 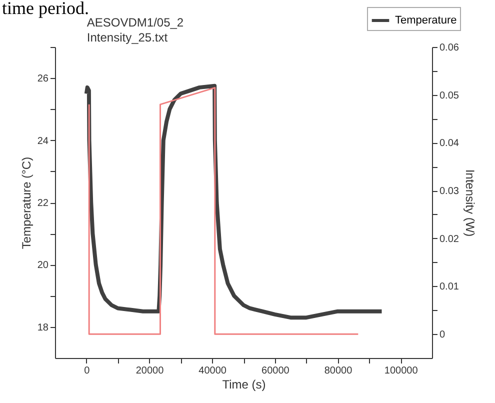 What do you see at coordinates (450, 144) in the screenshot?
I see `y2-tick-label: 0.04` at bounding box center [450, 144].